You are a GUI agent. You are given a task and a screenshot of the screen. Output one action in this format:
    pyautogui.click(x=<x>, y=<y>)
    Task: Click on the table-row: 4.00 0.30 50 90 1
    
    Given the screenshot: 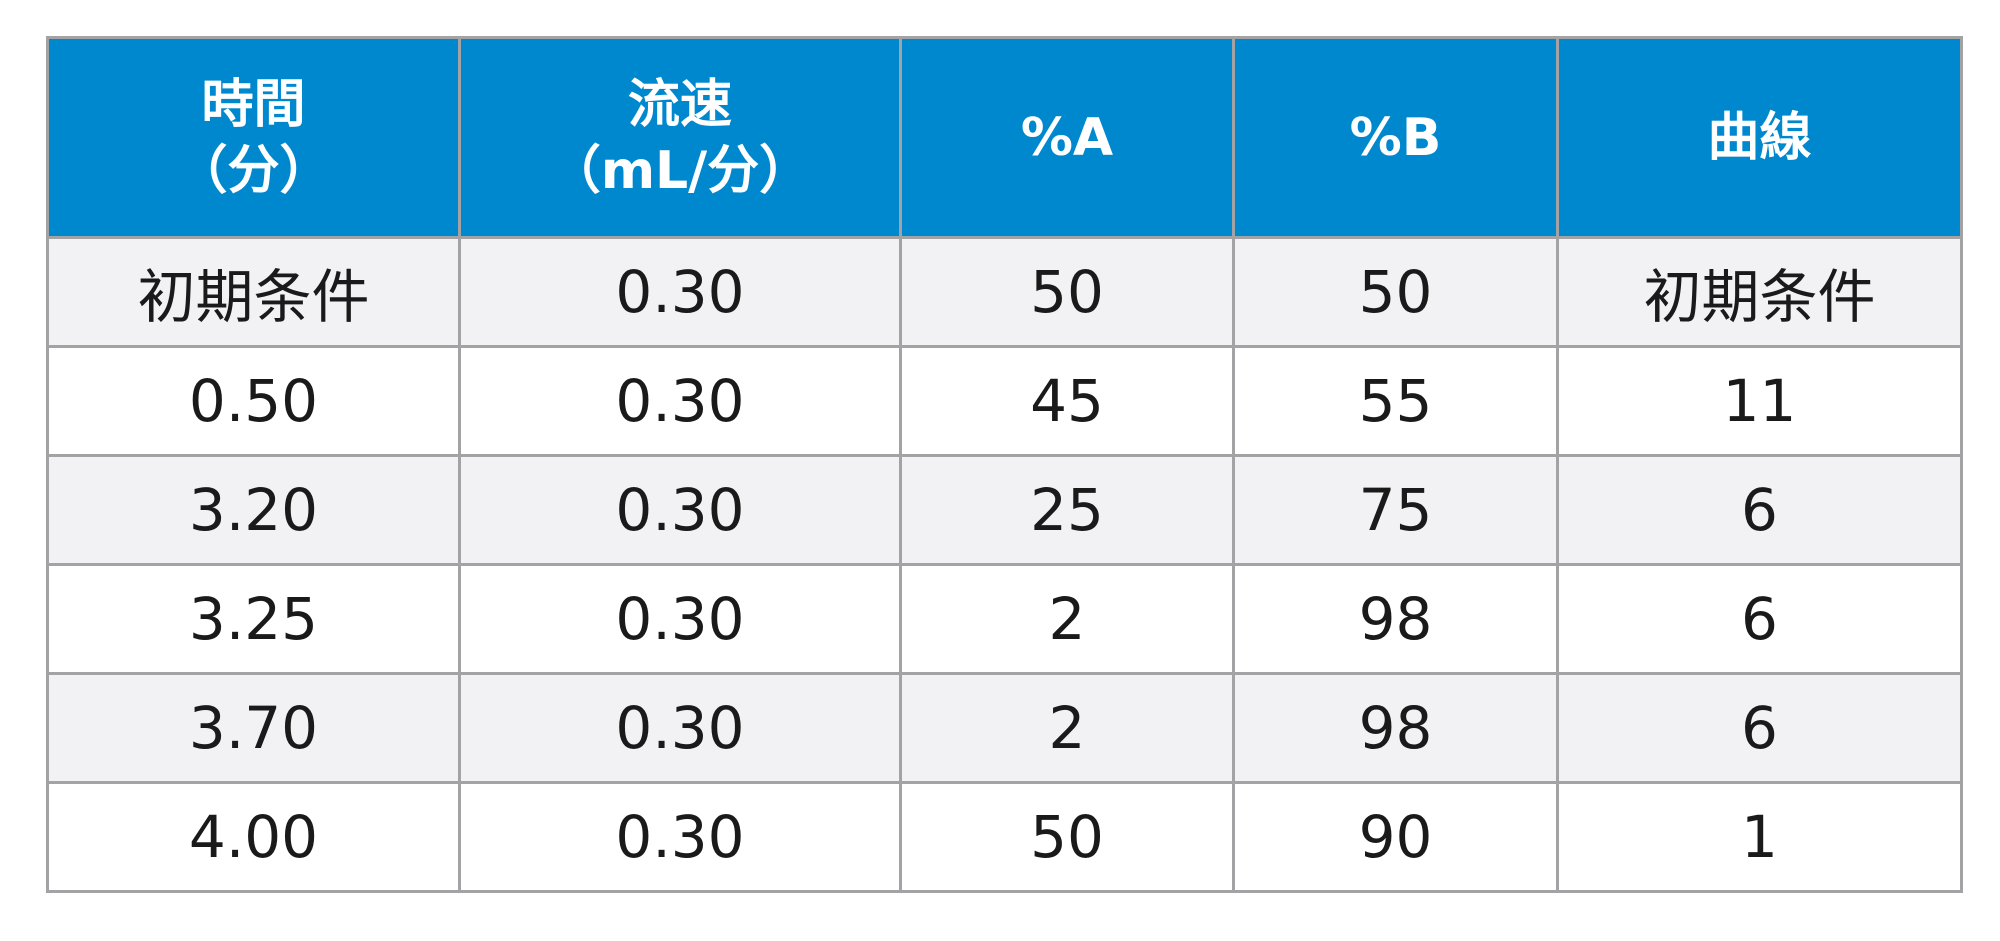 What is the action you would take?
    pyautogui.click(x=1004, y=837)
    